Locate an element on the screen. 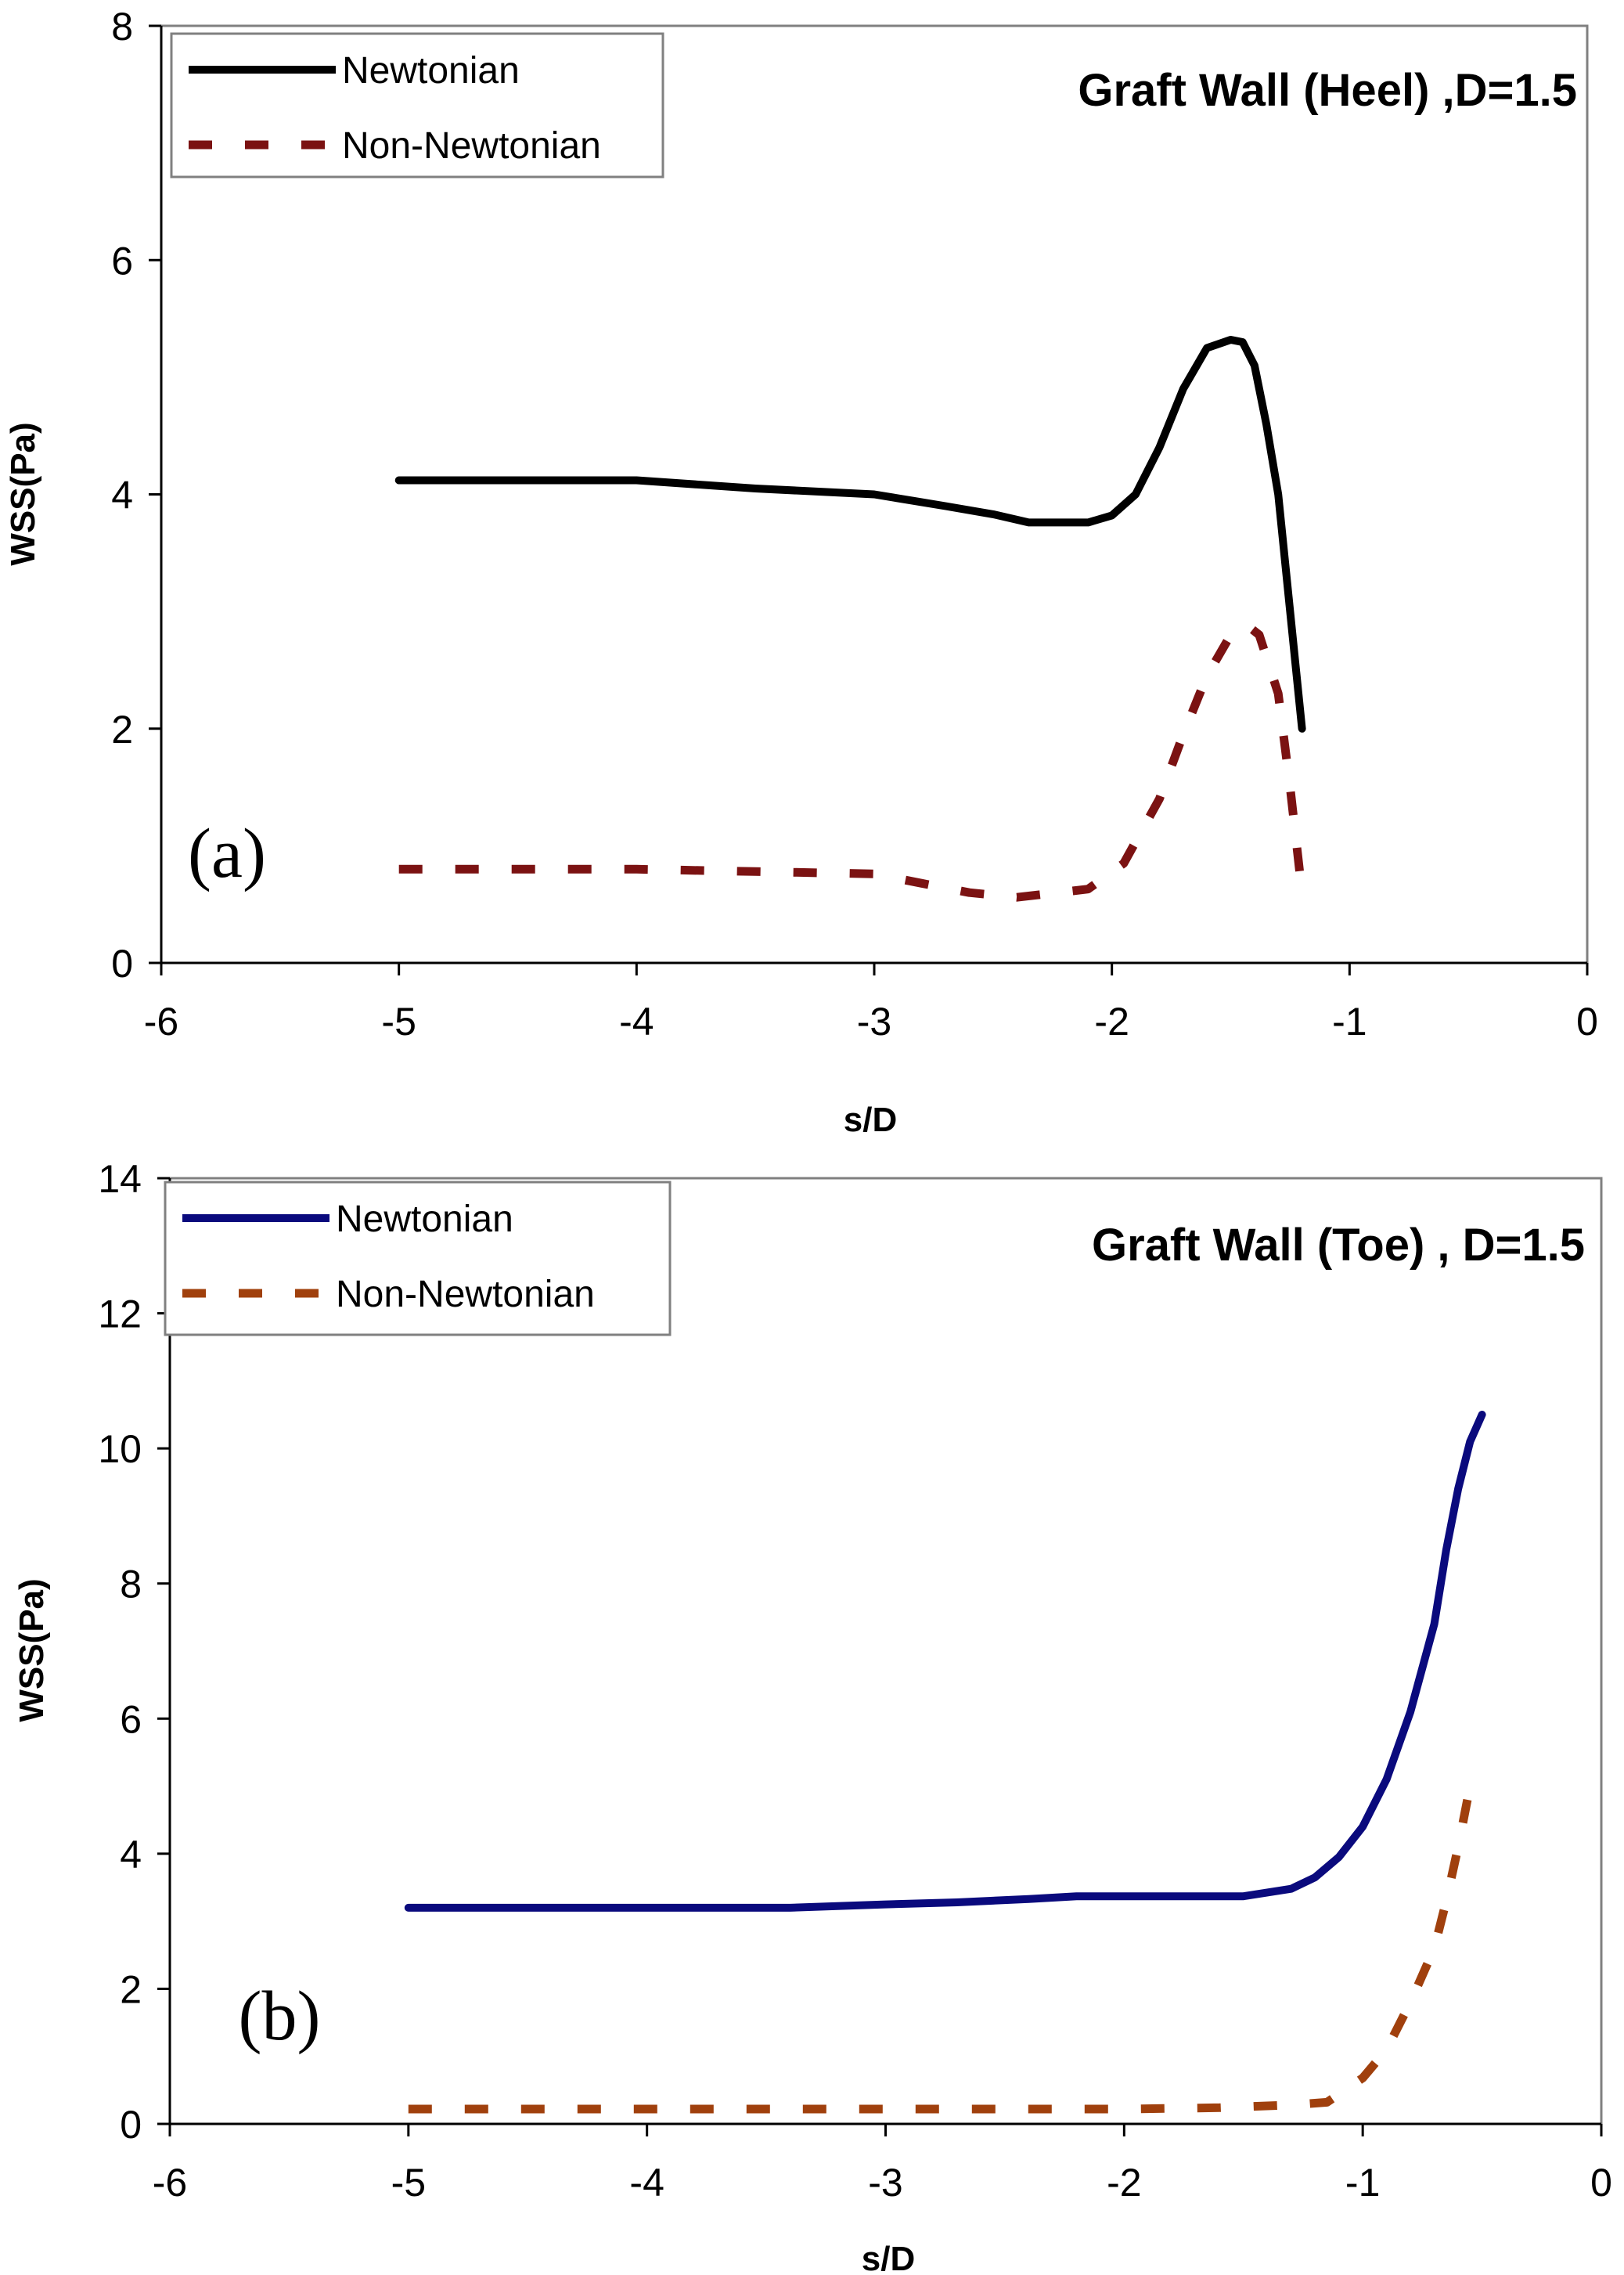 This screenshot has height=2275, width=1624. chart-title: Graft Wall (Toe) , D=1.5 is located at coordinates (1338, 1245).